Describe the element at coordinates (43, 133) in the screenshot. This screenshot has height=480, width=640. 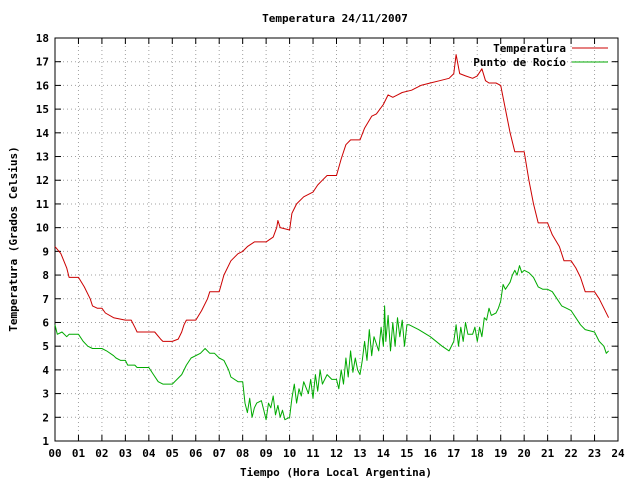
I see `y-tick-label: 14` at that location.